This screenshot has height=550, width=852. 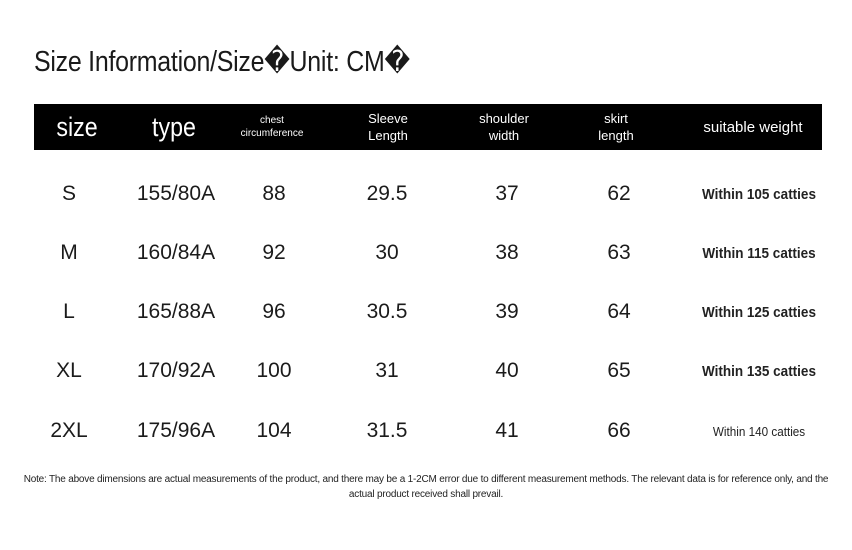 What do you see at coordinates (759, 431) in the screenshot?
I see `cell-weight: Within 140 catties` at bounding box center [759, 431].